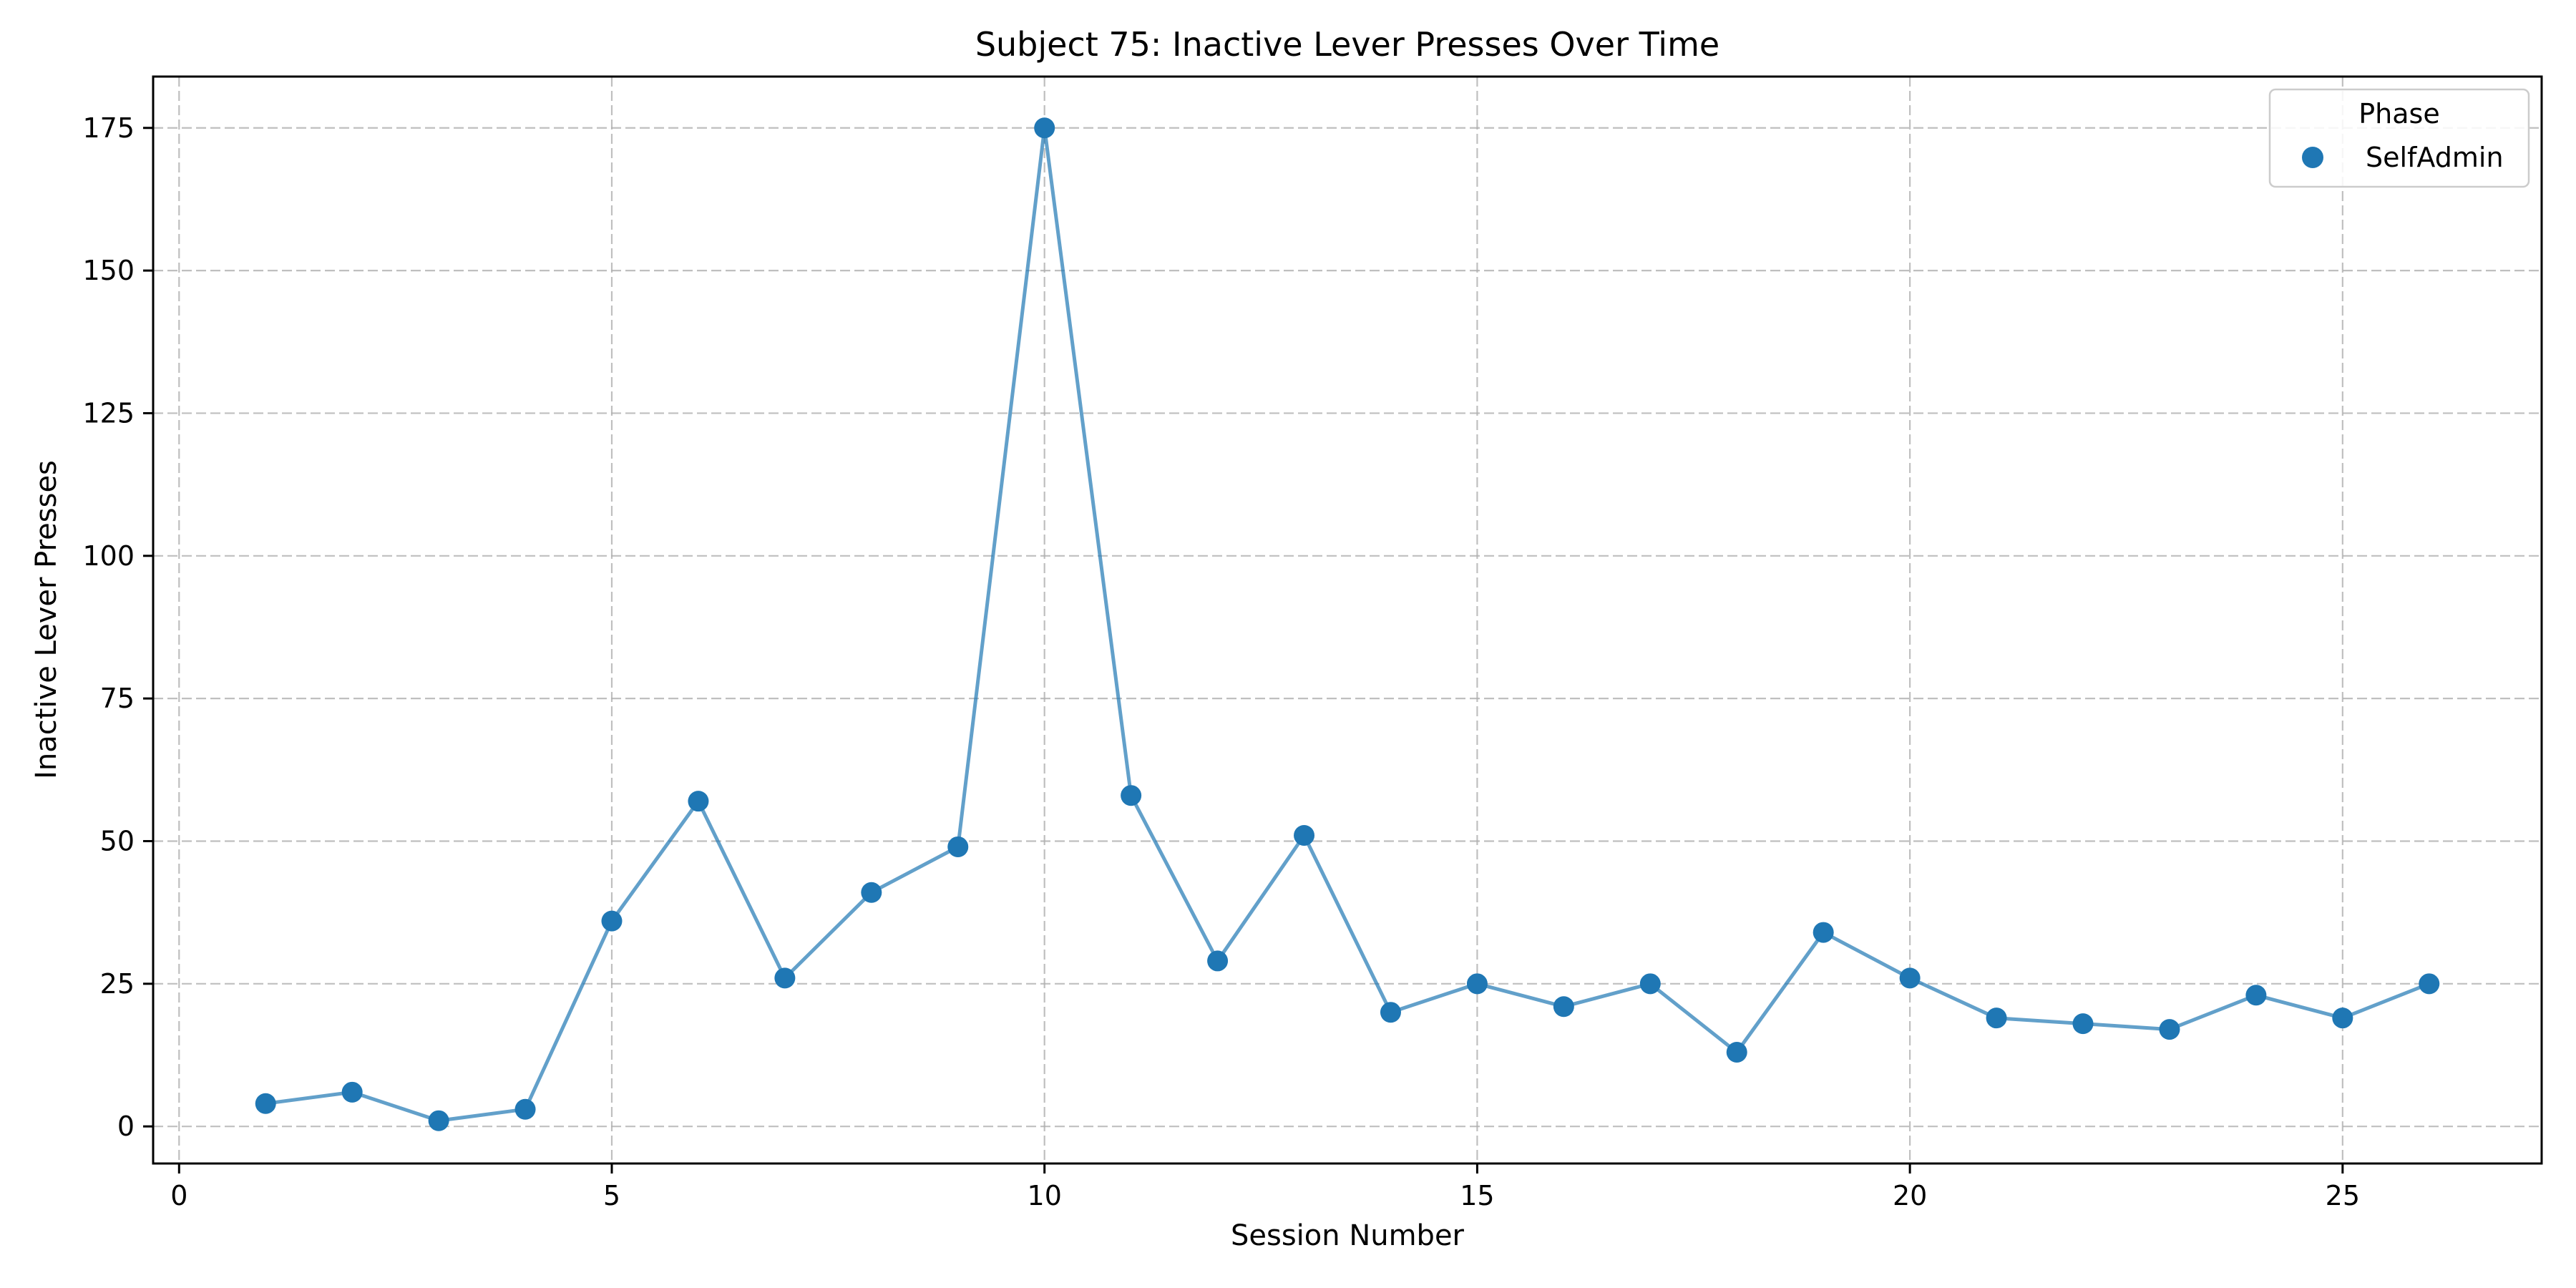 The image size is (2576, 1288). I want to click on x-tick-label: 5, so click(611, 1195).